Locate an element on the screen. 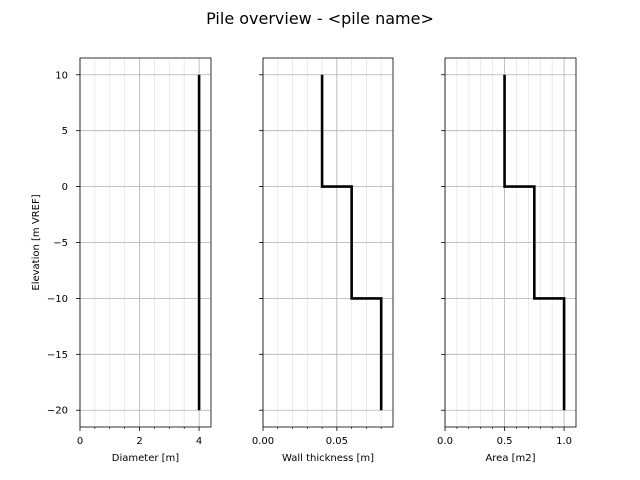 The height and width of the screenshot is (480, 640). x-tick-label: 0.00 is located at coordinates (263, 441).